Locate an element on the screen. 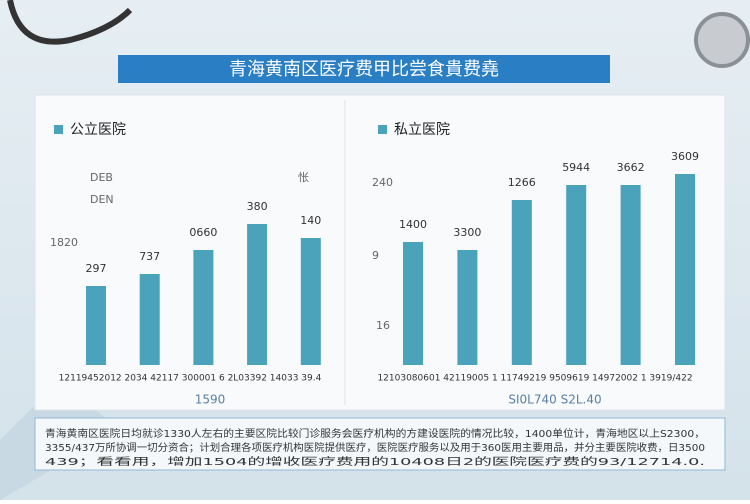  bar-annotation: 737 is located at coordinates (149, 256).